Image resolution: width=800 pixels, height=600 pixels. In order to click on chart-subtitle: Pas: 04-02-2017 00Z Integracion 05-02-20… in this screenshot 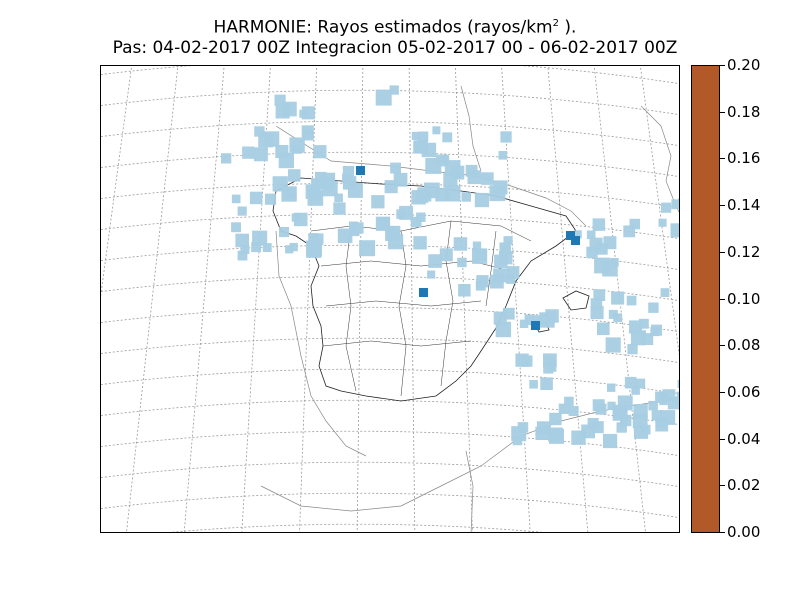, I will do `click(395, 48)`.